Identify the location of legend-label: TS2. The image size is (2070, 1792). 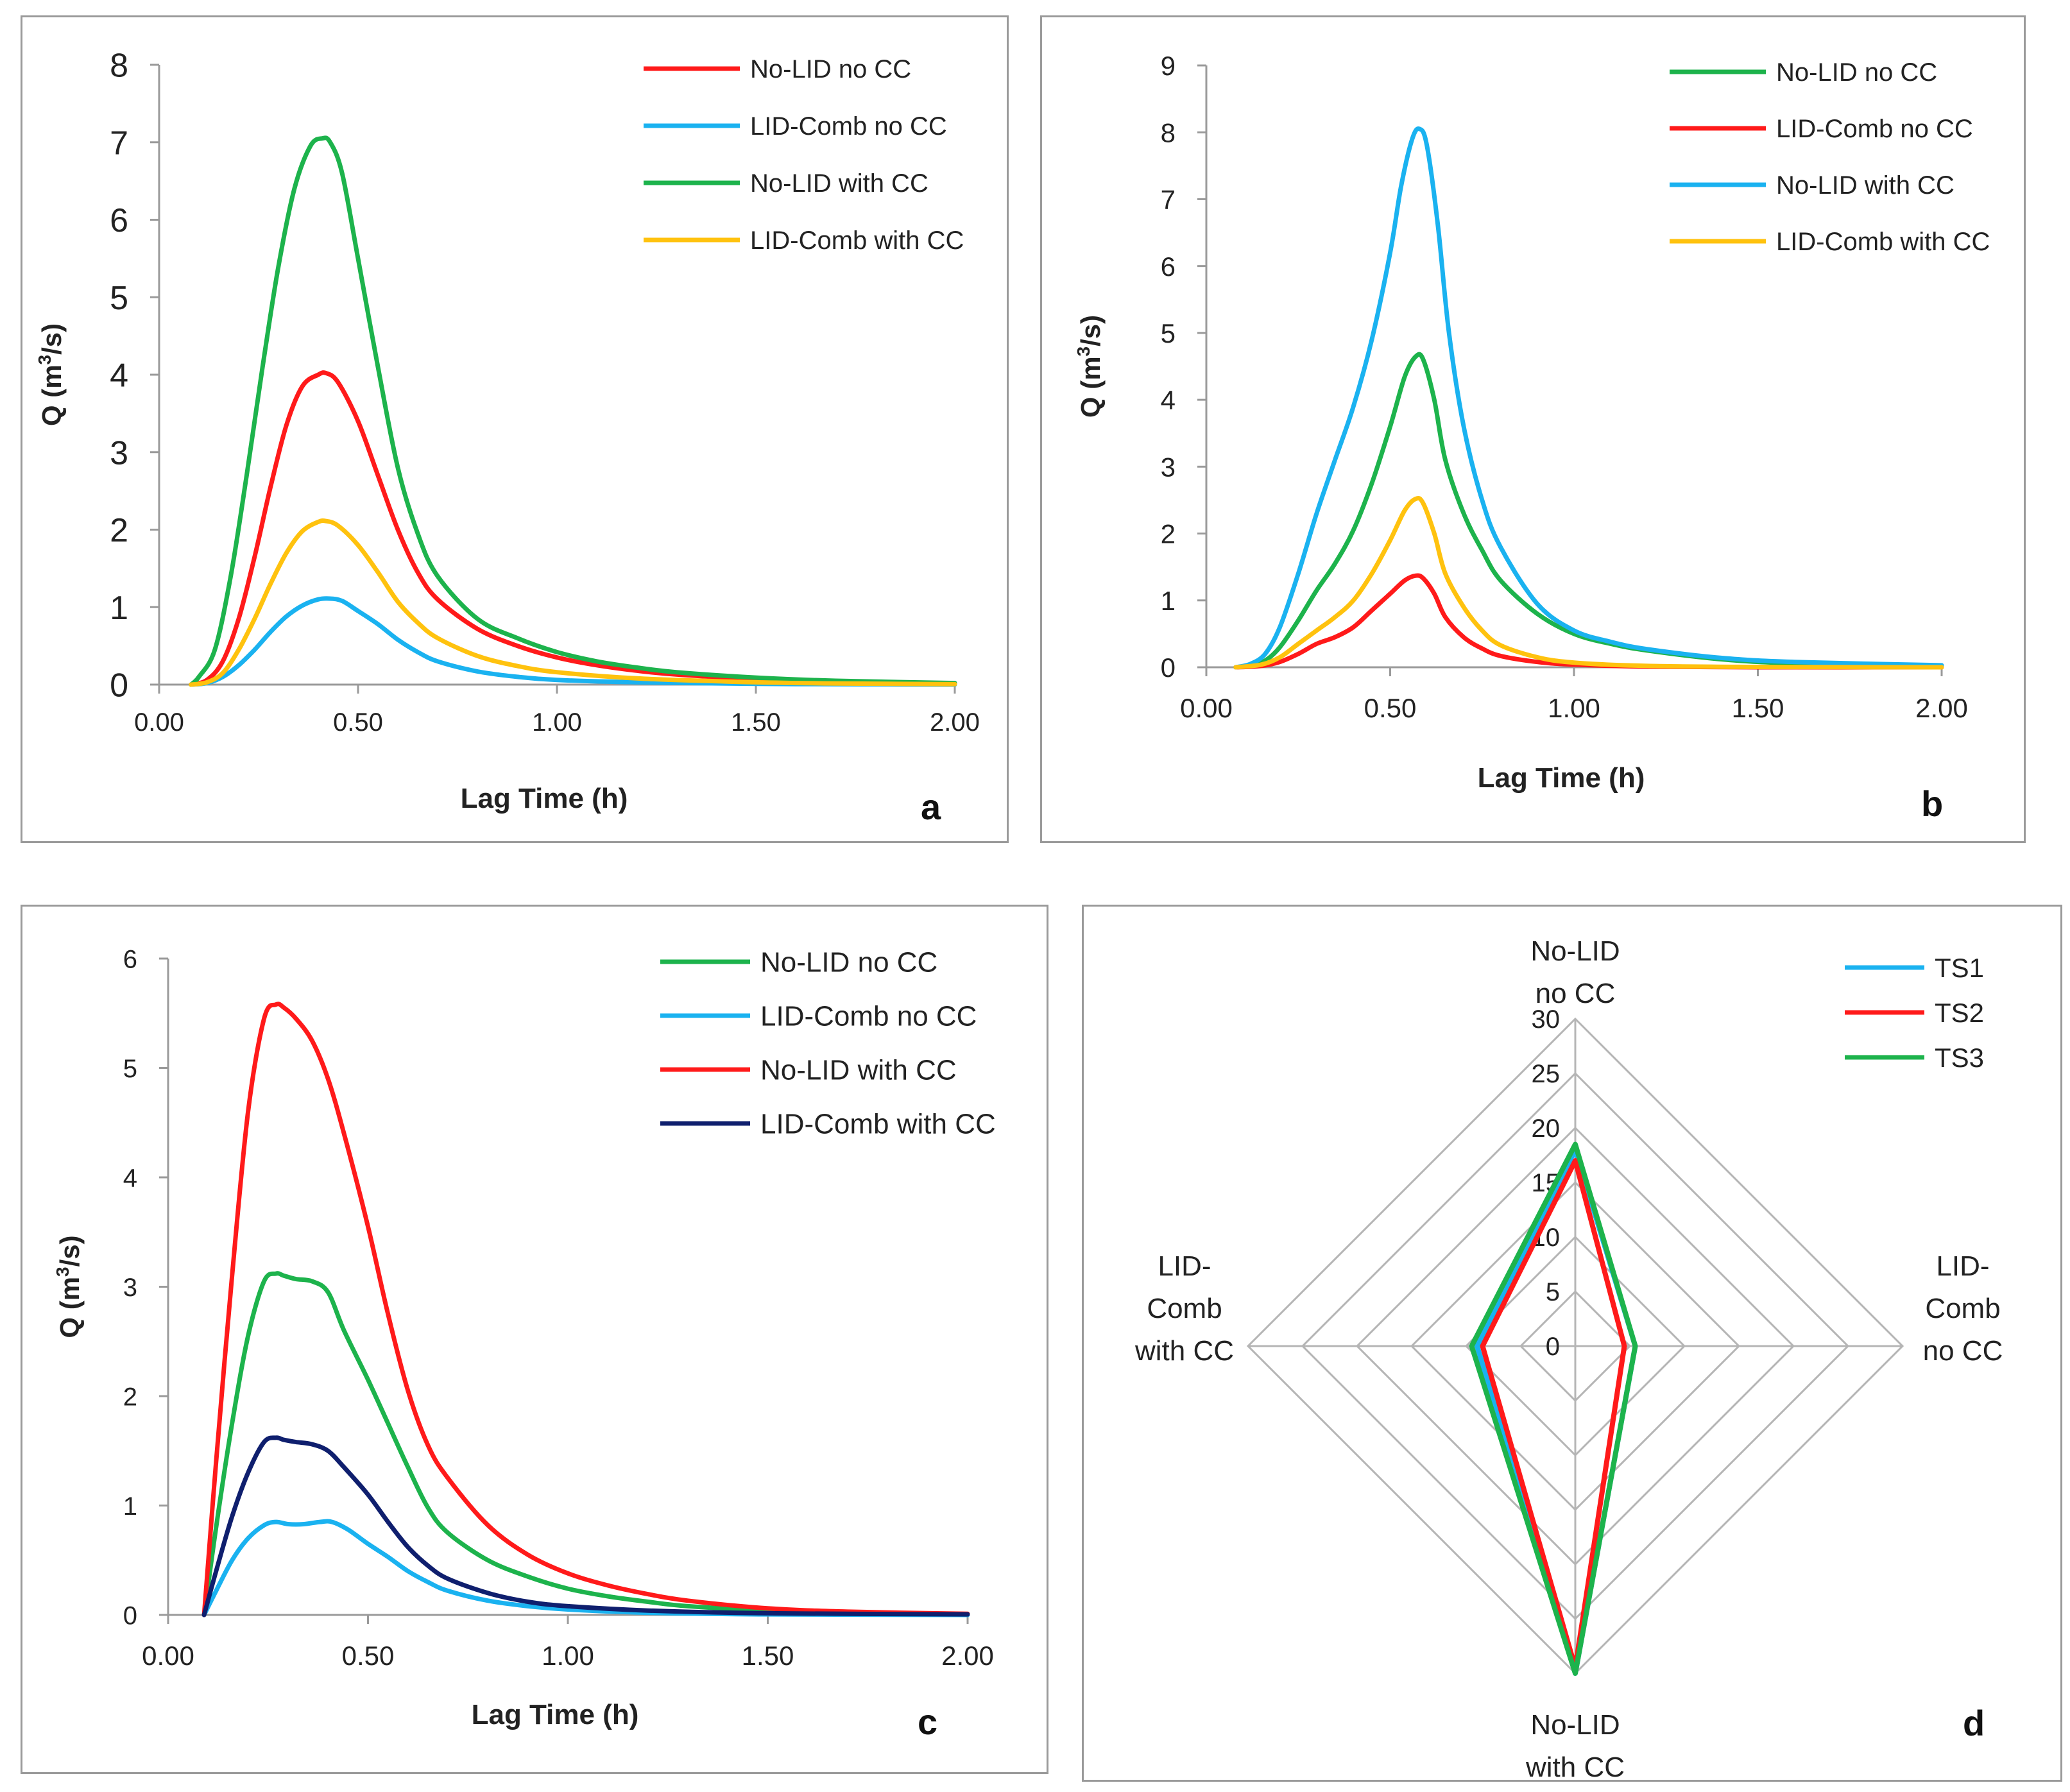
(1959, 1013).